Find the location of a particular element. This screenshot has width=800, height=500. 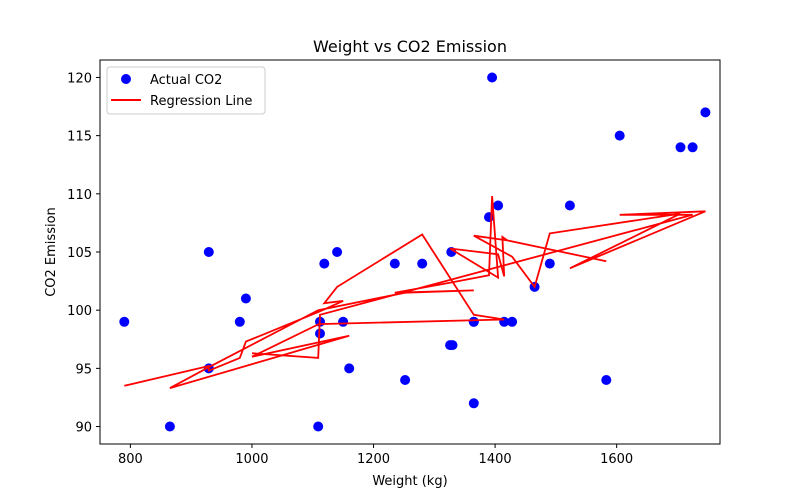

chart-title: Weight vs CO2 Emission is located at coordinates (410, 46).